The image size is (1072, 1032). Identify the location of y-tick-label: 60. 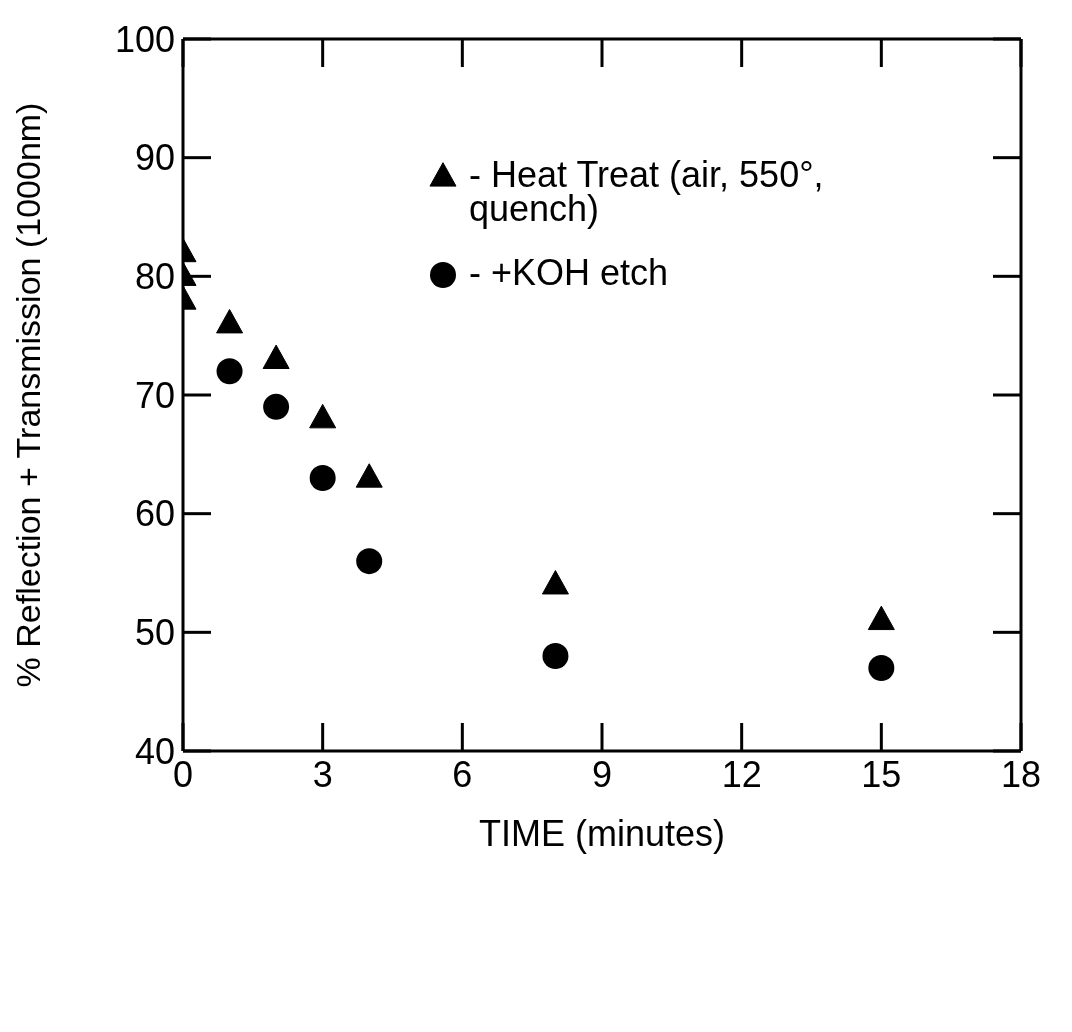
(154, 514).